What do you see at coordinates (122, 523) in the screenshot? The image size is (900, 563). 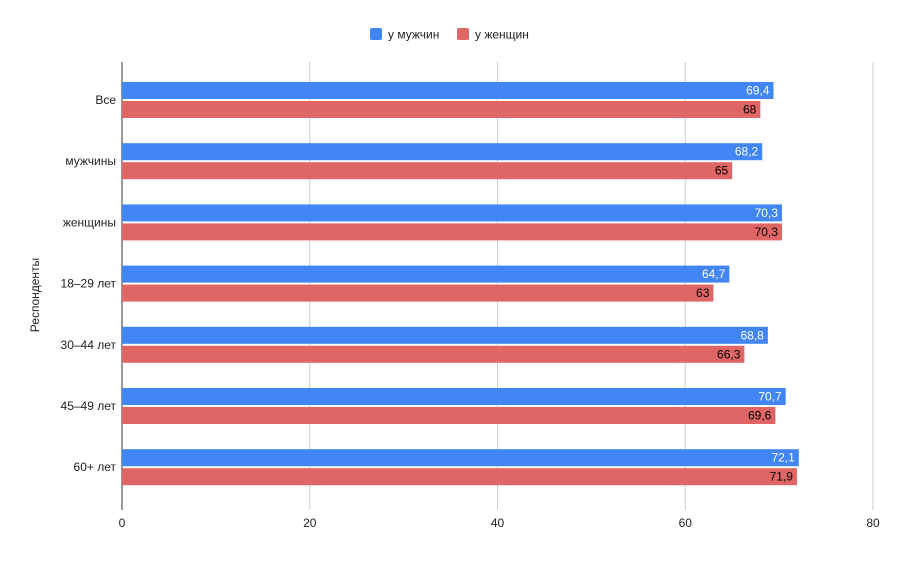 I see `x-tick-label: 0` at bounding box center [122, 523].